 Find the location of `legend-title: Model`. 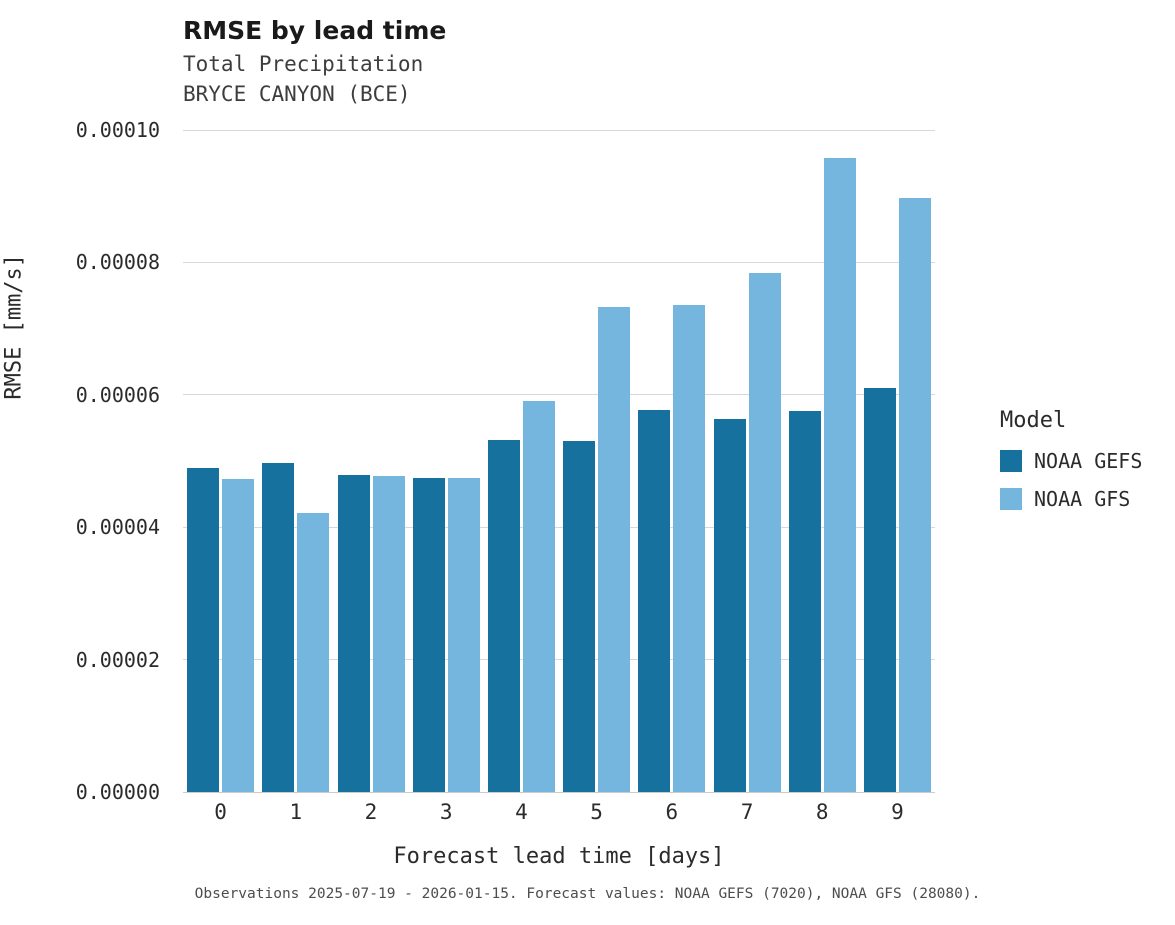

legend-title: Model is located at coordinates (1033, 420).